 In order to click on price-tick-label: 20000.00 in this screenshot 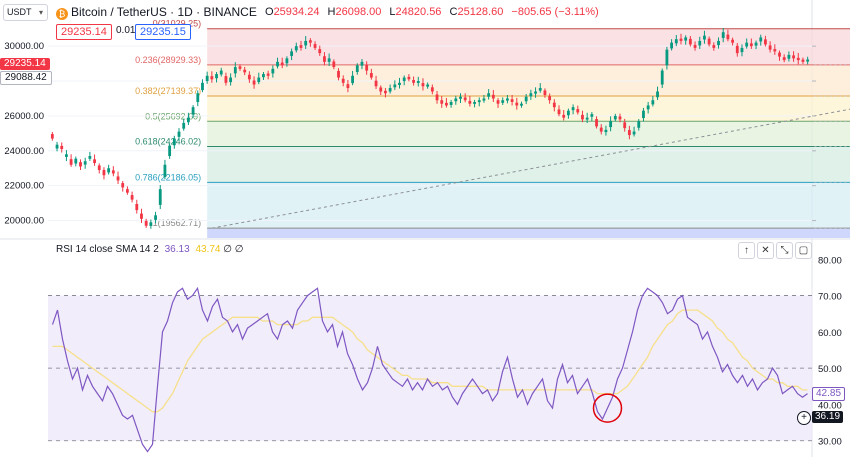, I will do `click(24, 221)`.